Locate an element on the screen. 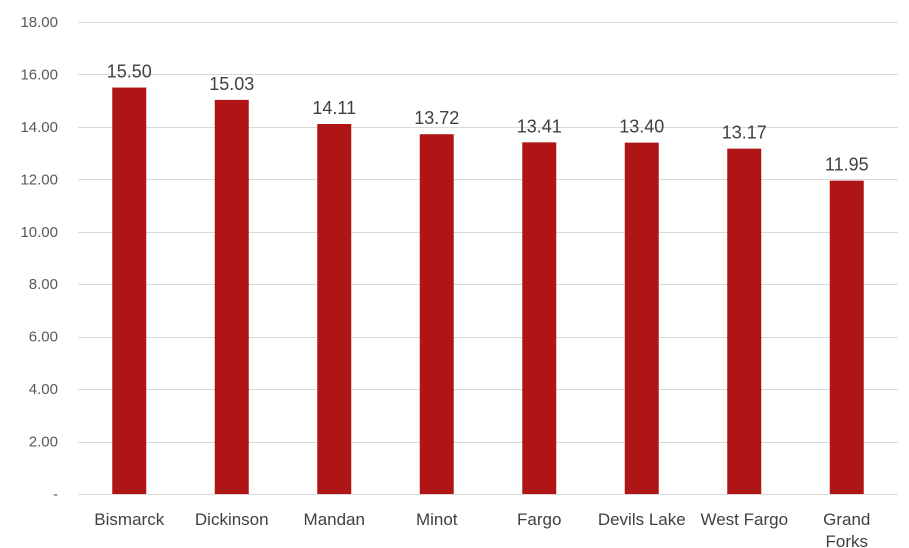  y-tick-label: 4.00 is located at coordinates (43, 389).